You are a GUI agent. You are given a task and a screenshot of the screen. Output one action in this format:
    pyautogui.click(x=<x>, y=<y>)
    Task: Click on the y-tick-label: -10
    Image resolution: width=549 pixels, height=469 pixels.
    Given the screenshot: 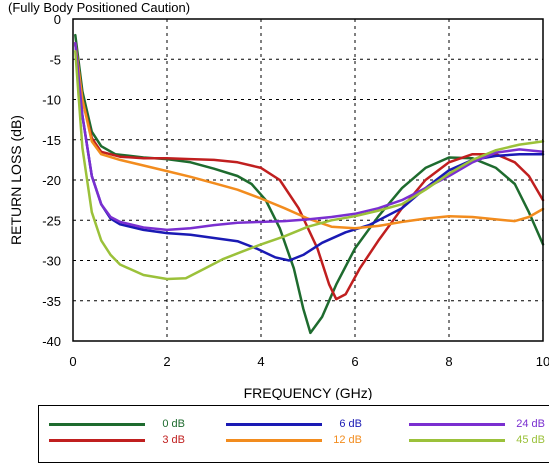 What is the action you would take?
    pyautogui.click(x=51, y=100)
    